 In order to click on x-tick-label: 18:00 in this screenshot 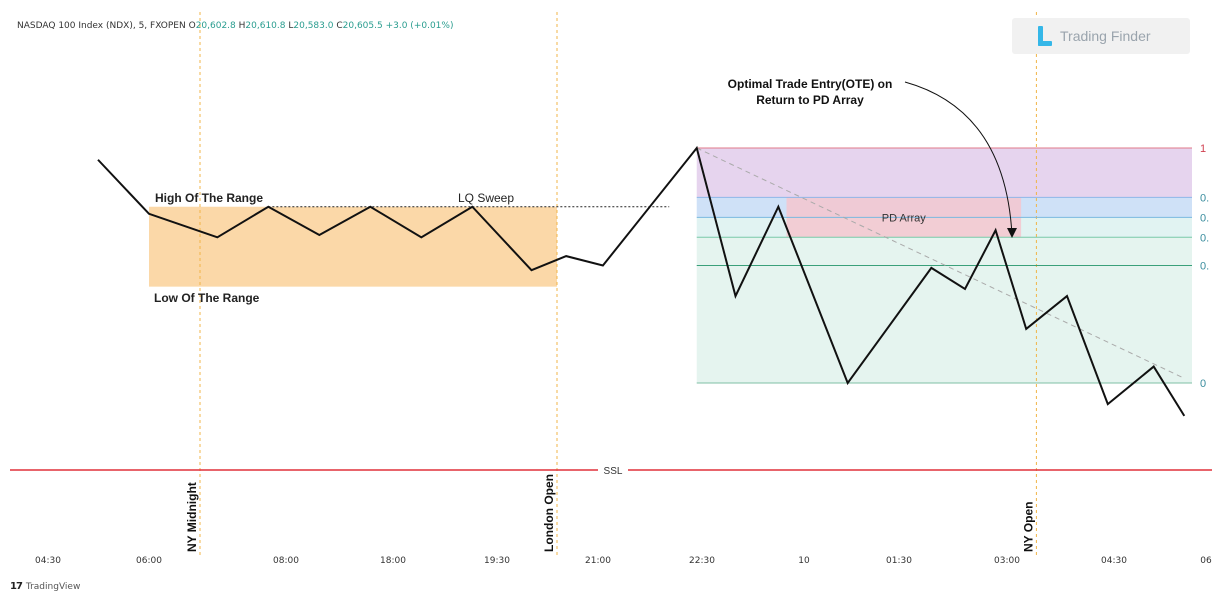, I will do `click(393, 561)`.